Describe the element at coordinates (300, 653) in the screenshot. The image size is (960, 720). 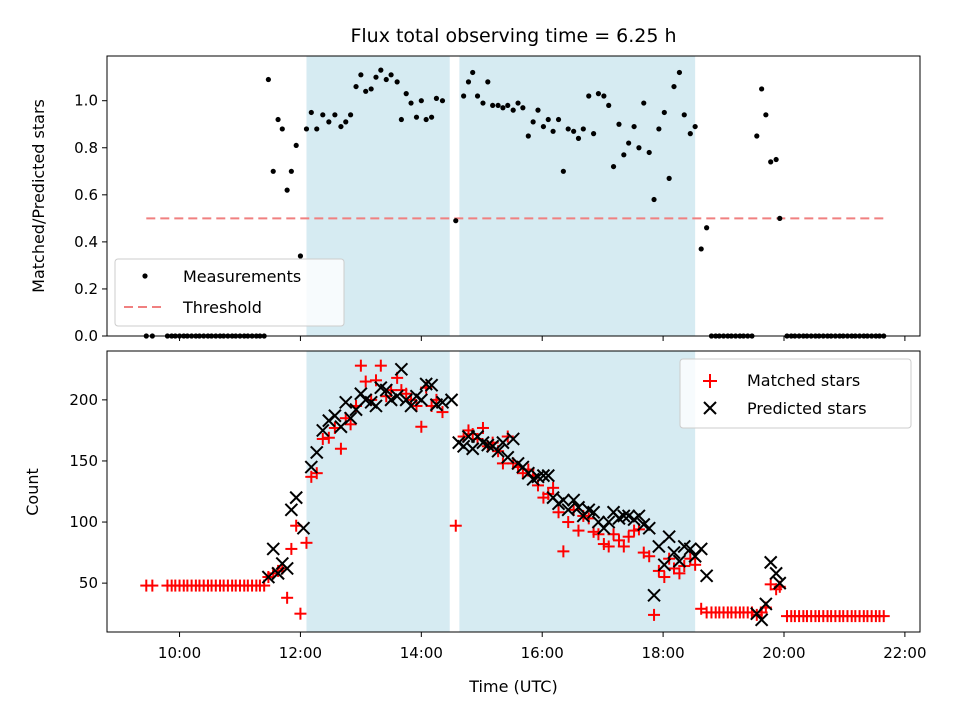
I see `bottom-x-tick-label: 12:00` at that location.